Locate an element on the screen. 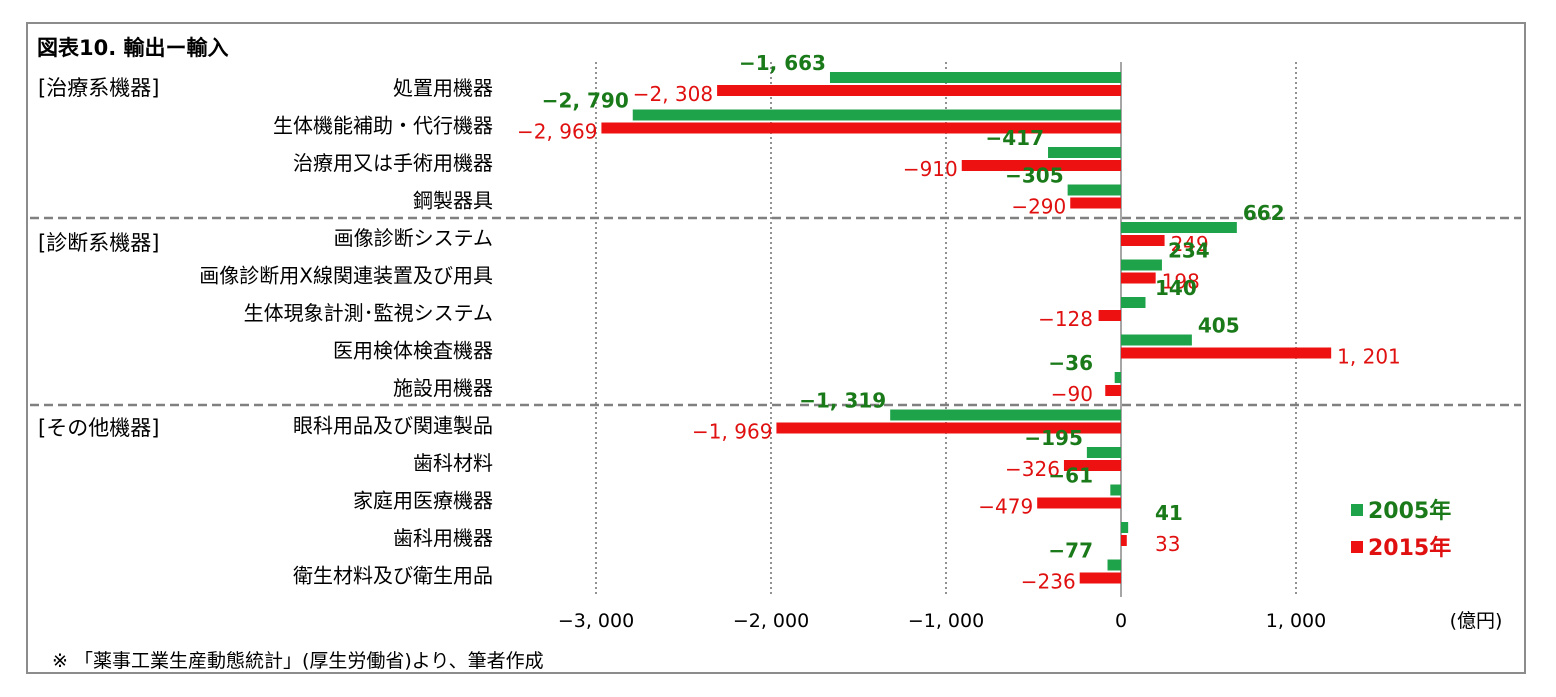  data-label-2015: −326 is located at coordinates (1032, 469).